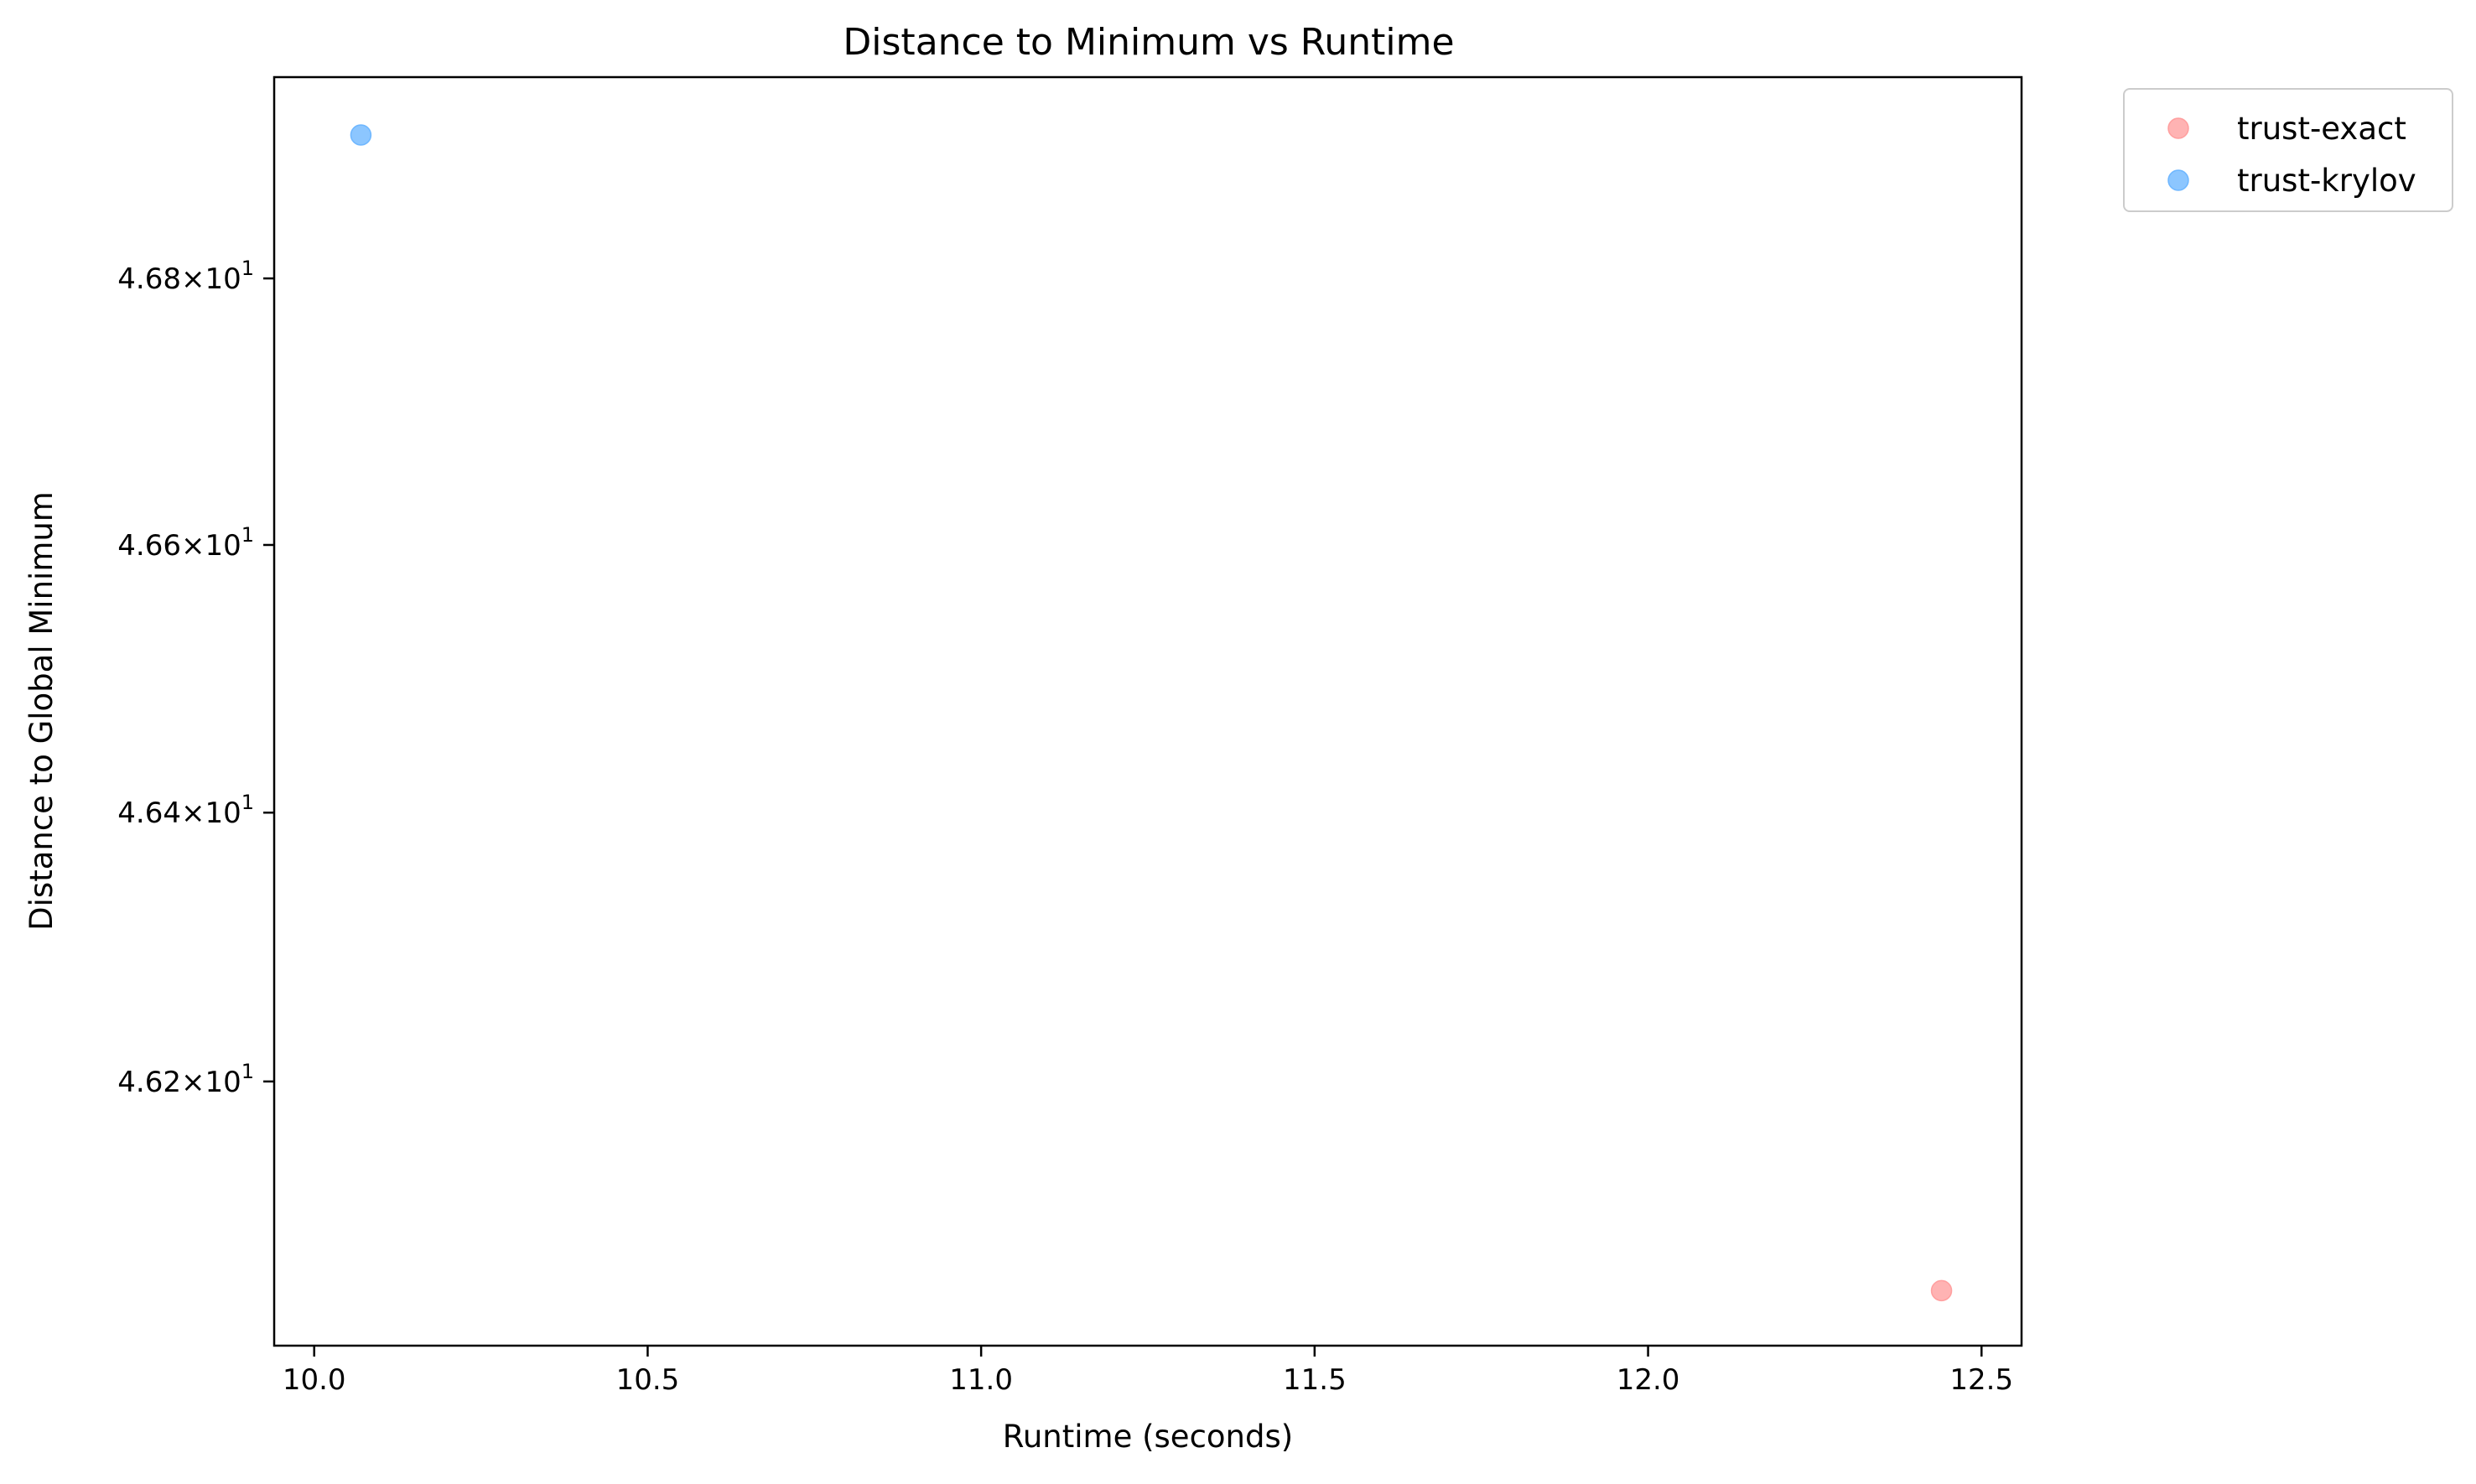  Describe the element at coordinates (149, 546) in the screenshot. I see `y-tick-mantissa: 4.66` at that location.